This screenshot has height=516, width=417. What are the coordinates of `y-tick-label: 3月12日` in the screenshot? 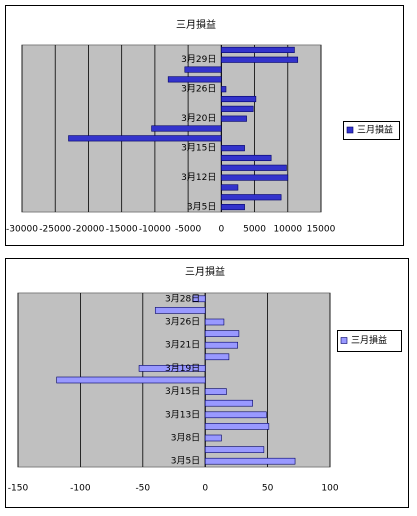 It's located at (198, 177).